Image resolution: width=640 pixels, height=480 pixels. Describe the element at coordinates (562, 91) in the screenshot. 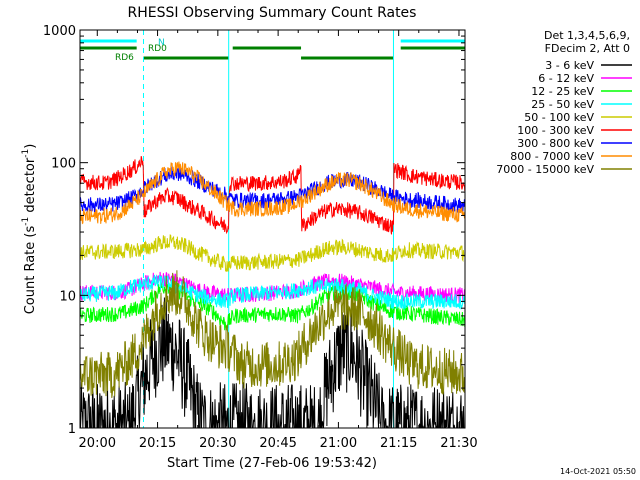

I see `legend-label-12-25-kev: 12 - 25 keV` at that location.